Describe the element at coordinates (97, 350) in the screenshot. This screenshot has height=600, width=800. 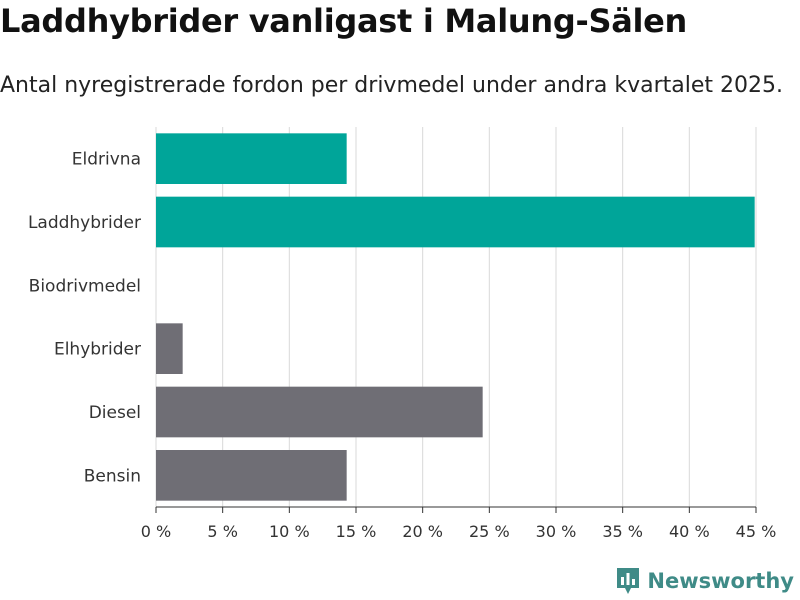
I see `category-label: Elhybrider` at that location.